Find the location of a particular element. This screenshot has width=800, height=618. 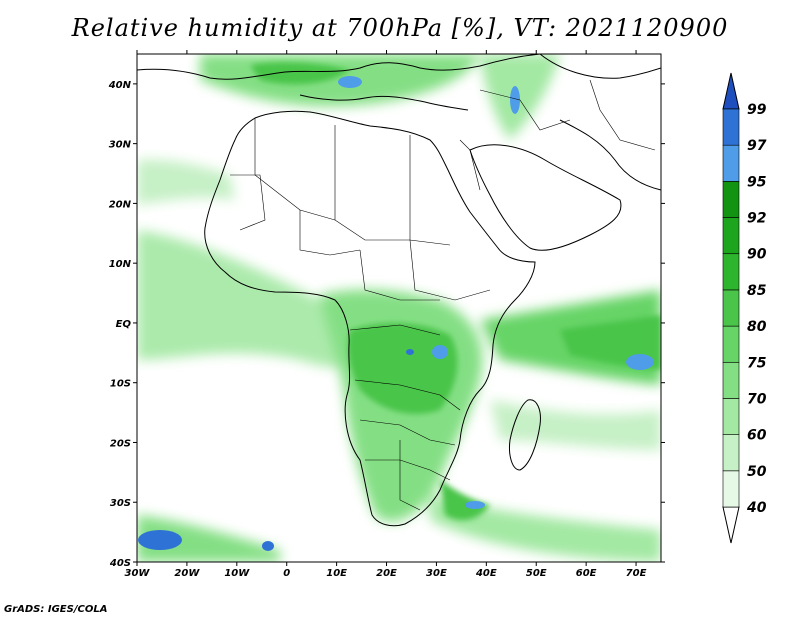

colorbar-level-label: 70 is located at coordinates (757, 399).